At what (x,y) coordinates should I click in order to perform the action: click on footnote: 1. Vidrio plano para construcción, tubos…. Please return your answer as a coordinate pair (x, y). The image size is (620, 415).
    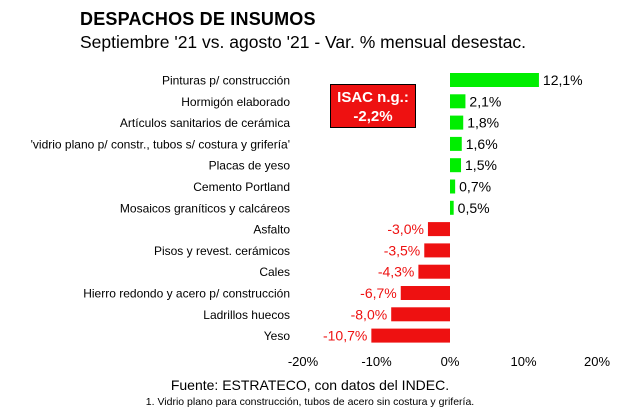
    Looking at the image, I should click on (310, 402).